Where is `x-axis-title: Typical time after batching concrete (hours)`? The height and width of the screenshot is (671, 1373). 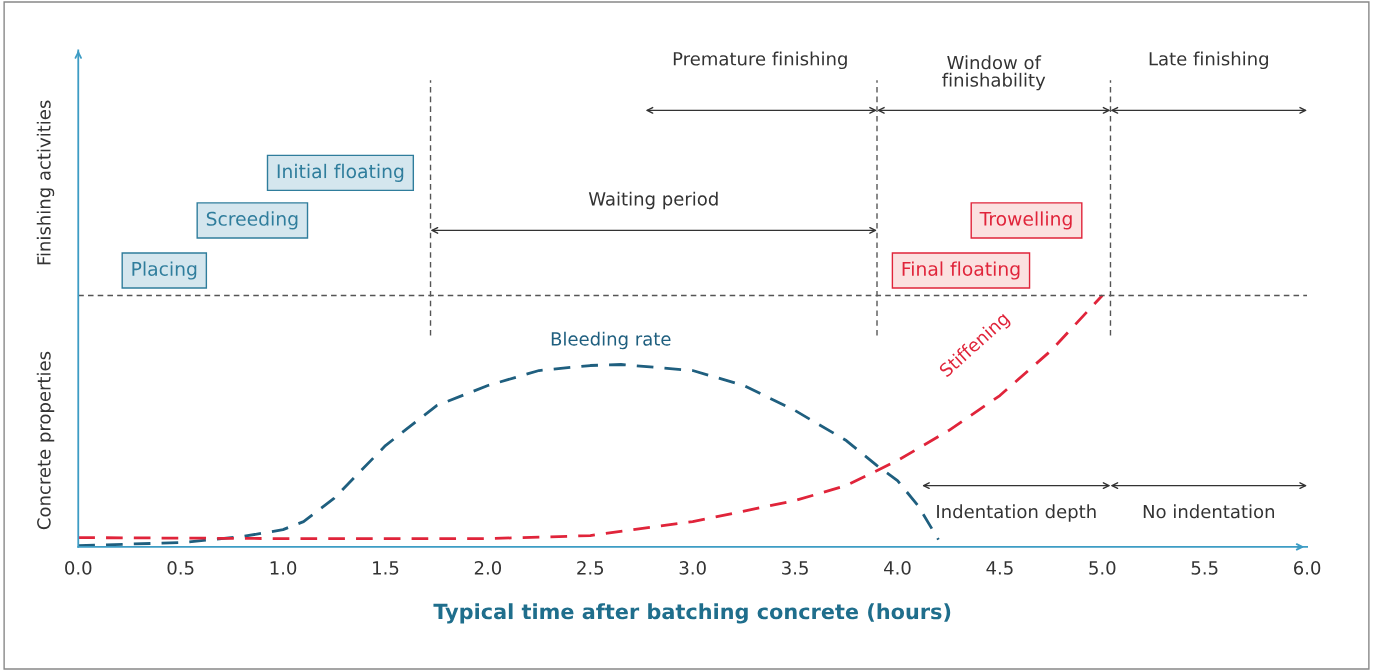 x-axis-title: Typical time after batching concrete (hours) is located at coordinates (692, 613).